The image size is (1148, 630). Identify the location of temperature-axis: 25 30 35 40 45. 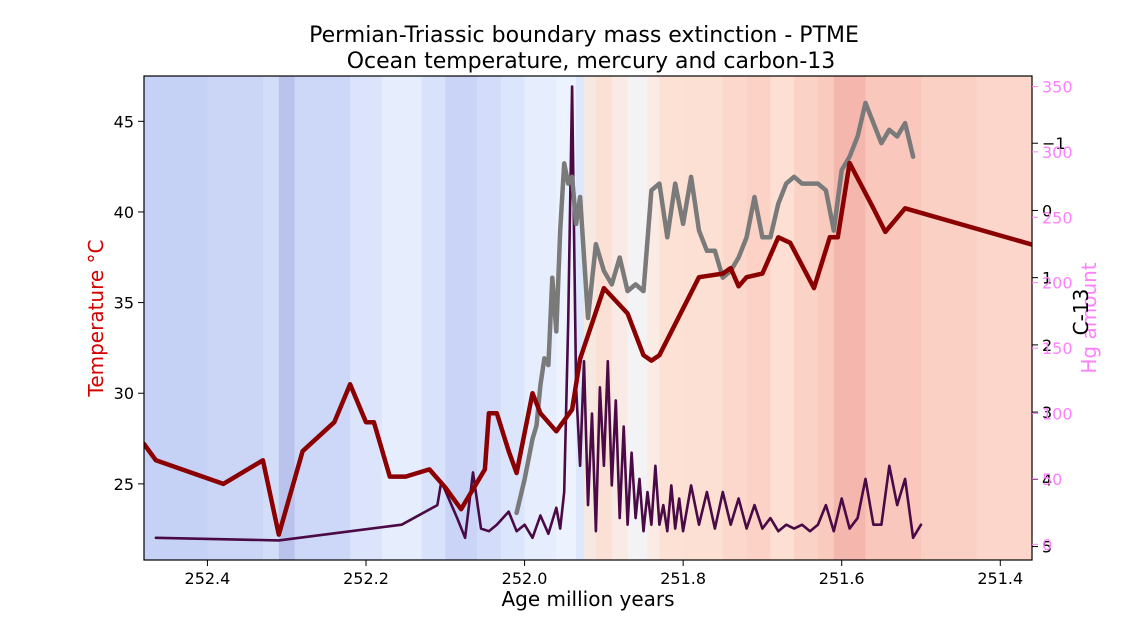
(129, 303).